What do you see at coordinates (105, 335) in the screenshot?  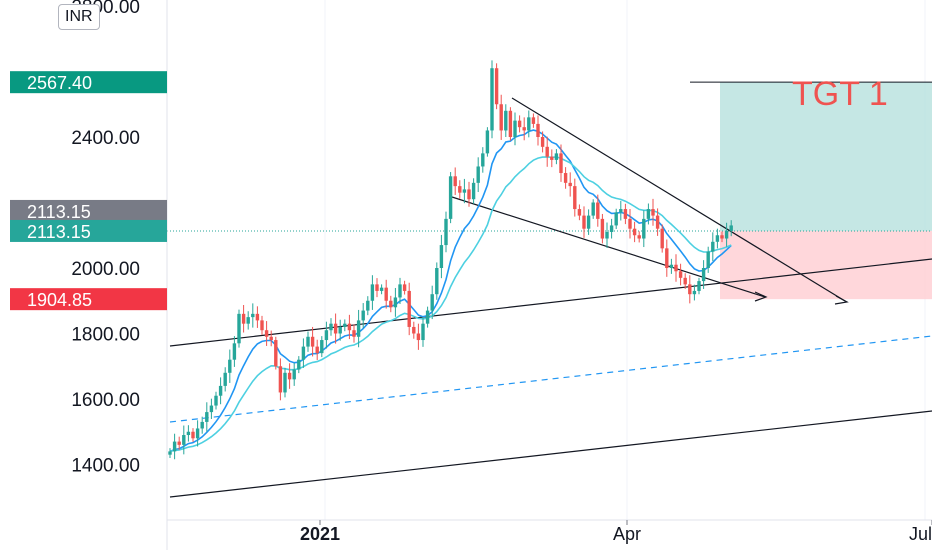 I see `y-tick-label: 1800.00` at bounding box center [105, 335].